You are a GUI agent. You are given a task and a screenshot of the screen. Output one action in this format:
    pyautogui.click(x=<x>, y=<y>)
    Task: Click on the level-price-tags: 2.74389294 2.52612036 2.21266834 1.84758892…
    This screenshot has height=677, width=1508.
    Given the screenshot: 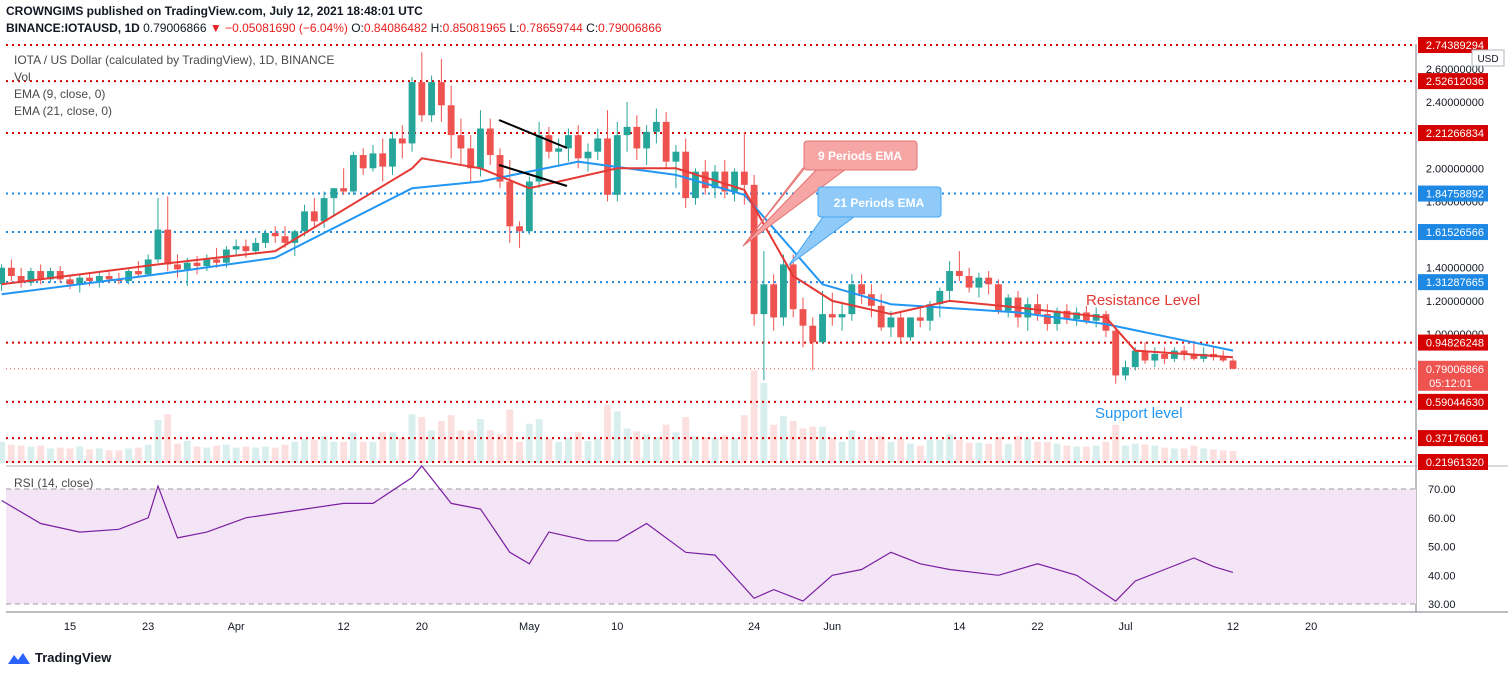 What is the action you would take?
    pyautogui.click(x=1453, y=253)
    